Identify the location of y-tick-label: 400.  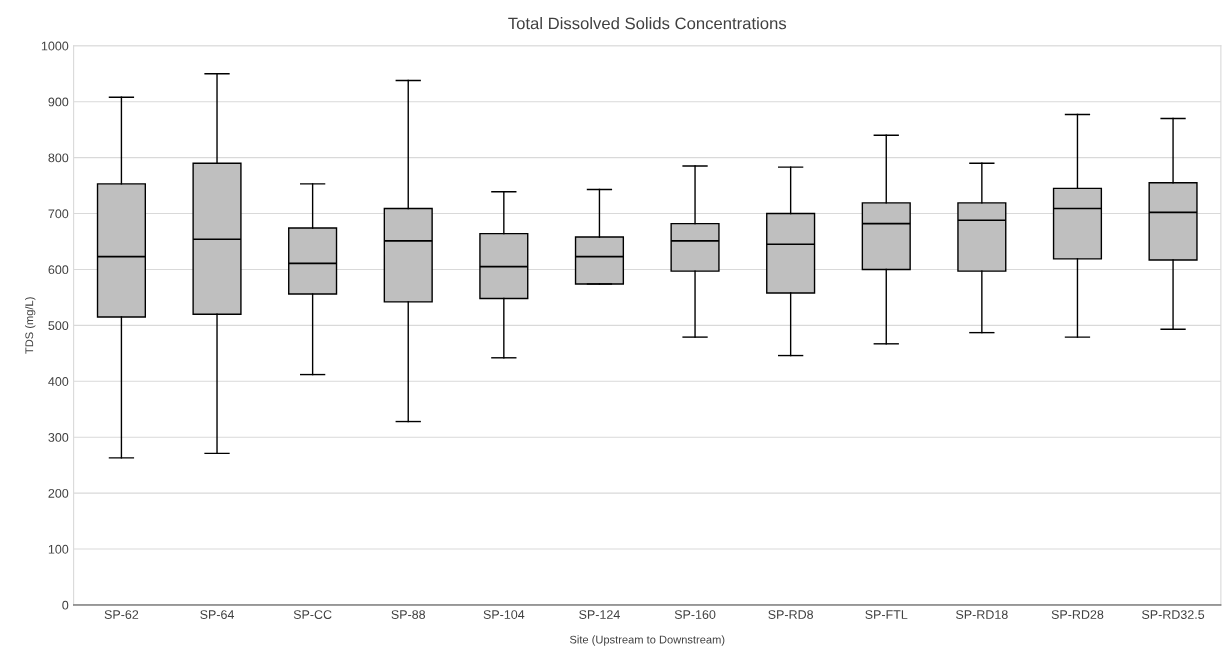
(58, 381).